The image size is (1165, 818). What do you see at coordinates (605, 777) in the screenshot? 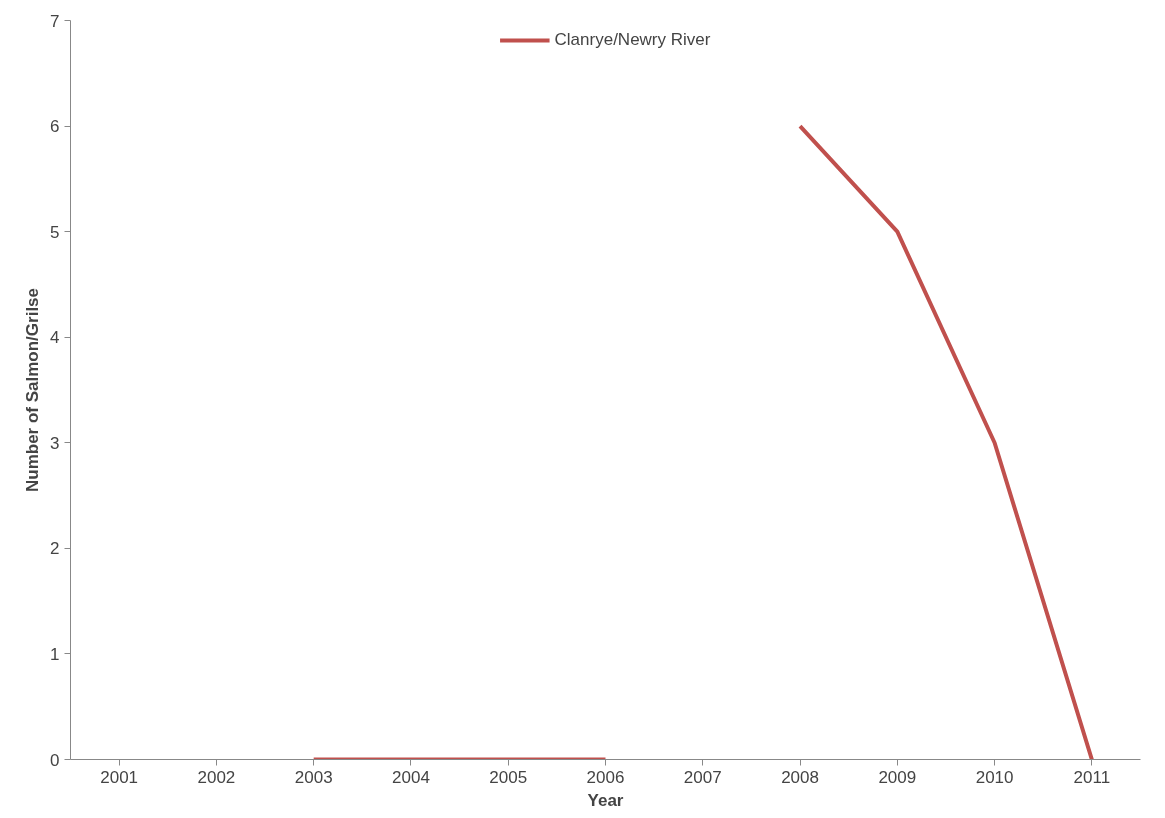
I see `x-tick-label: 2006` at bounding box center [605, 777].